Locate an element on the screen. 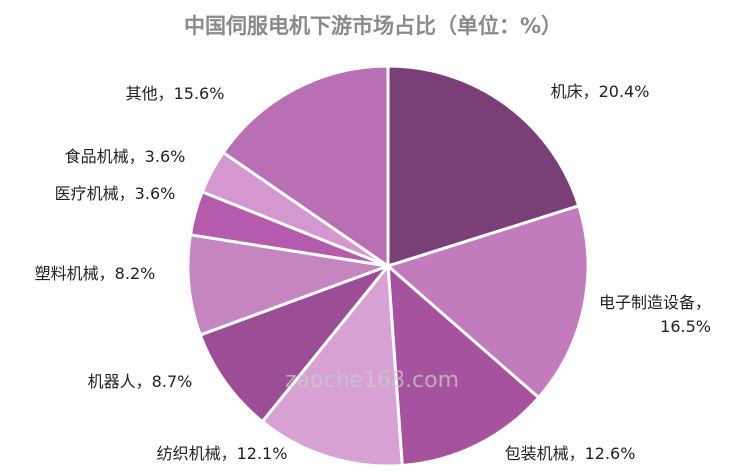  slice-label: 塑料机械，8.2% is located at coordinates (95, 273).